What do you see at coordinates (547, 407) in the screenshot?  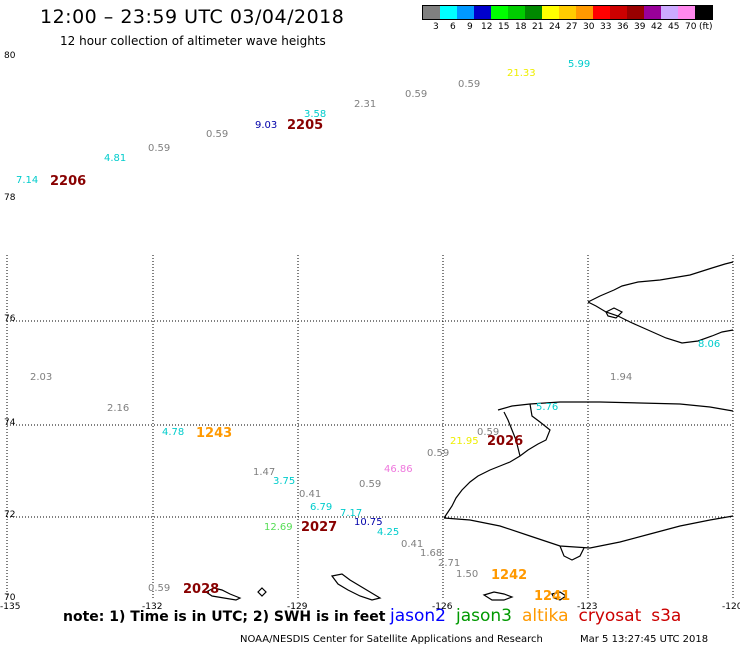 I see `swh-observation: 5.76` at bounding box center [547, 407].